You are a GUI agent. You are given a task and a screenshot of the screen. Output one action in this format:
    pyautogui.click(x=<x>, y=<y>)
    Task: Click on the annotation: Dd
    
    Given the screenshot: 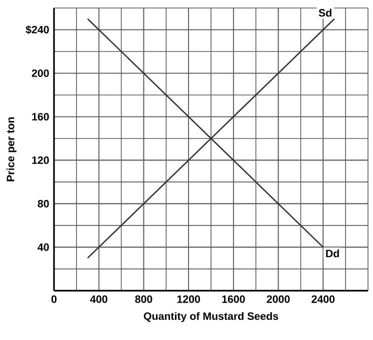 What is the action you would take?
    pyautogui.click(x=332, y=253)
    